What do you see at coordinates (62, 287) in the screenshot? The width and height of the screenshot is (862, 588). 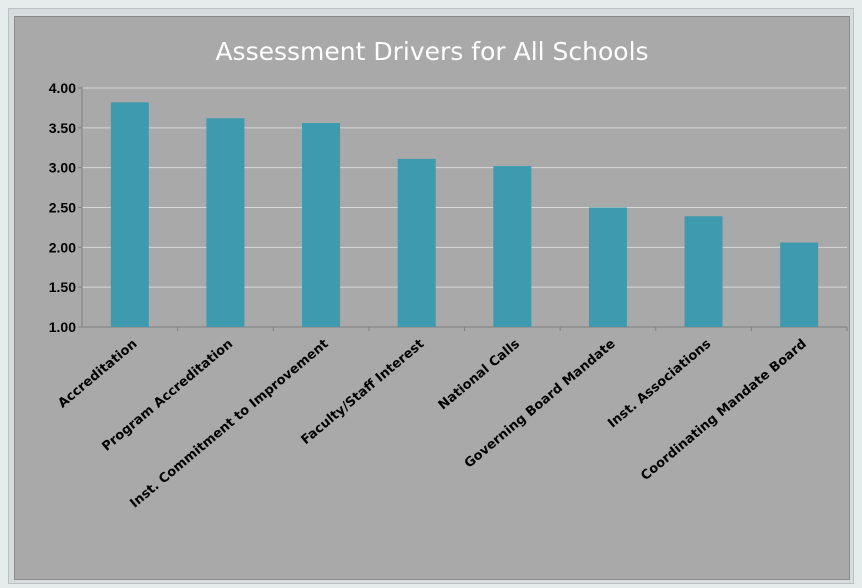 I see `y-tick-label: 1.50` at bounding box center [62, 287].